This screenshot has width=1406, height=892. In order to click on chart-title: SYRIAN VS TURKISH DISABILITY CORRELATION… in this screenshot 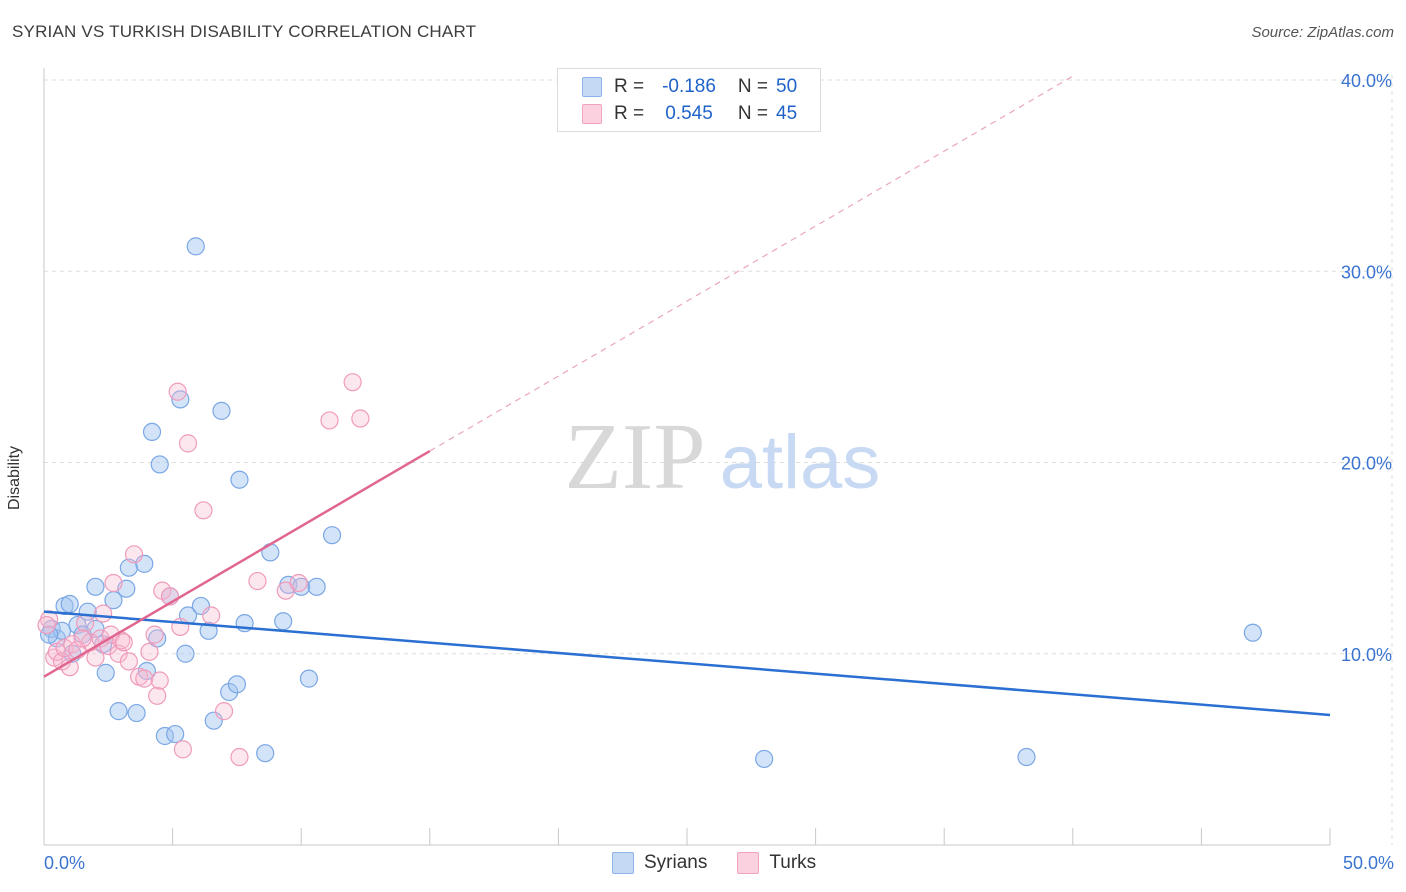, I will do `click(244, 31)`.